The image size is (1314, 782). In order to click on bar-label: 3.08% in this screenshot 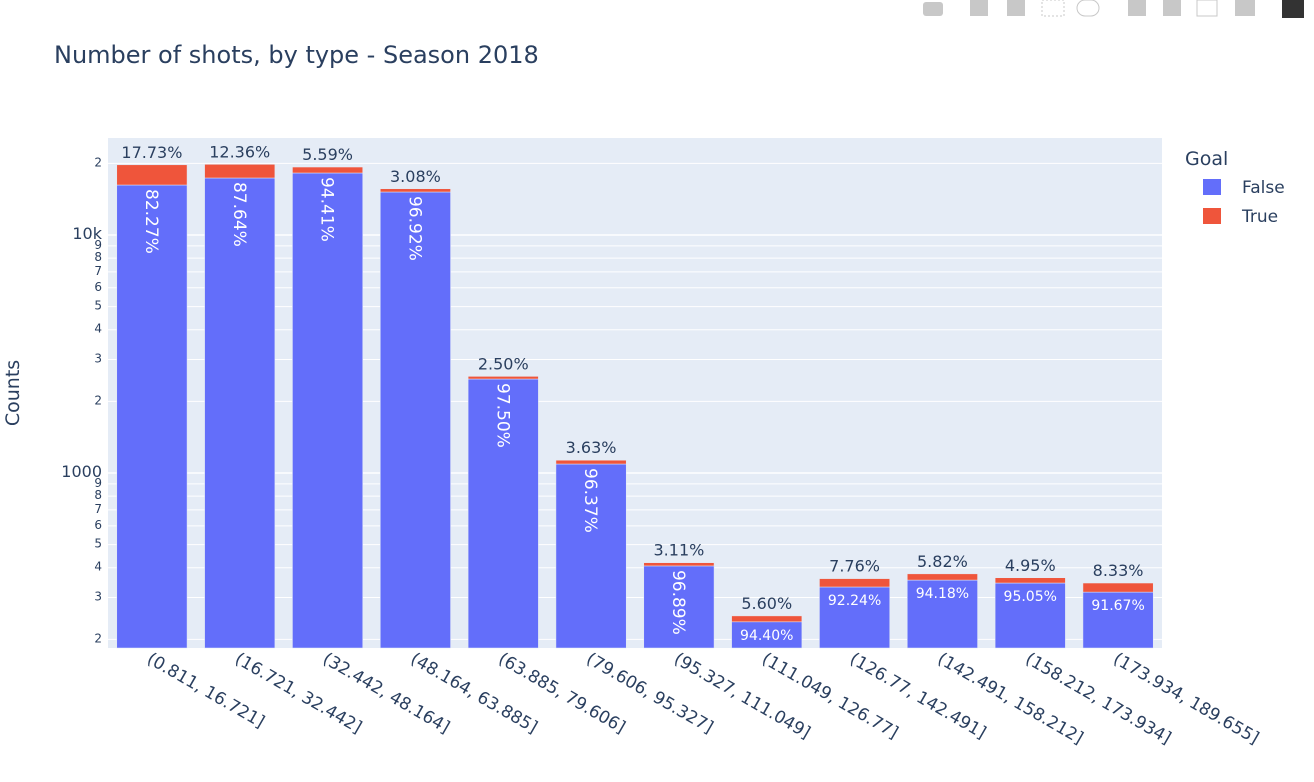, I will do `click(415, 176)`.